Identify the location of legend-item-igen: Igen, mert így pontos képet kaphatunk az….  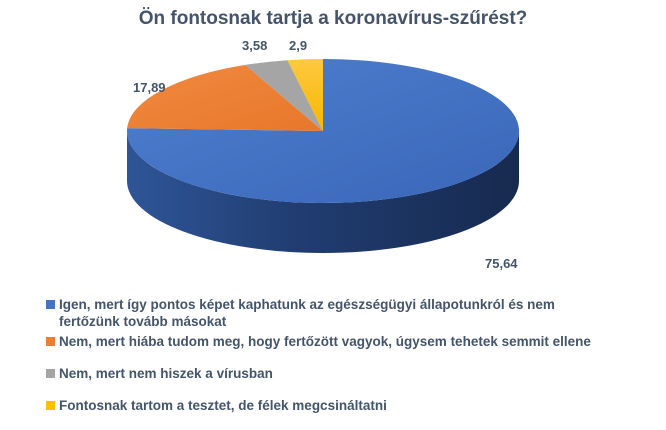
(312, 313).